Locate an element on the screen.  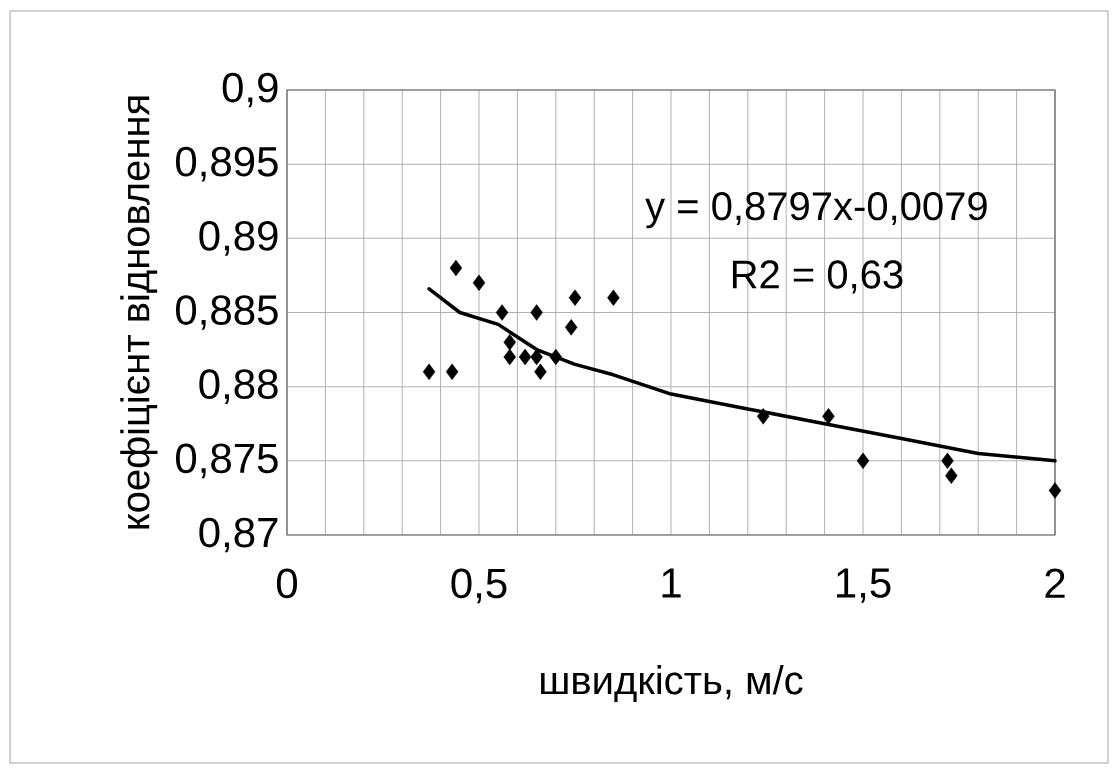
y-tick-label: 0,875 is located at coordinates (227, 461).